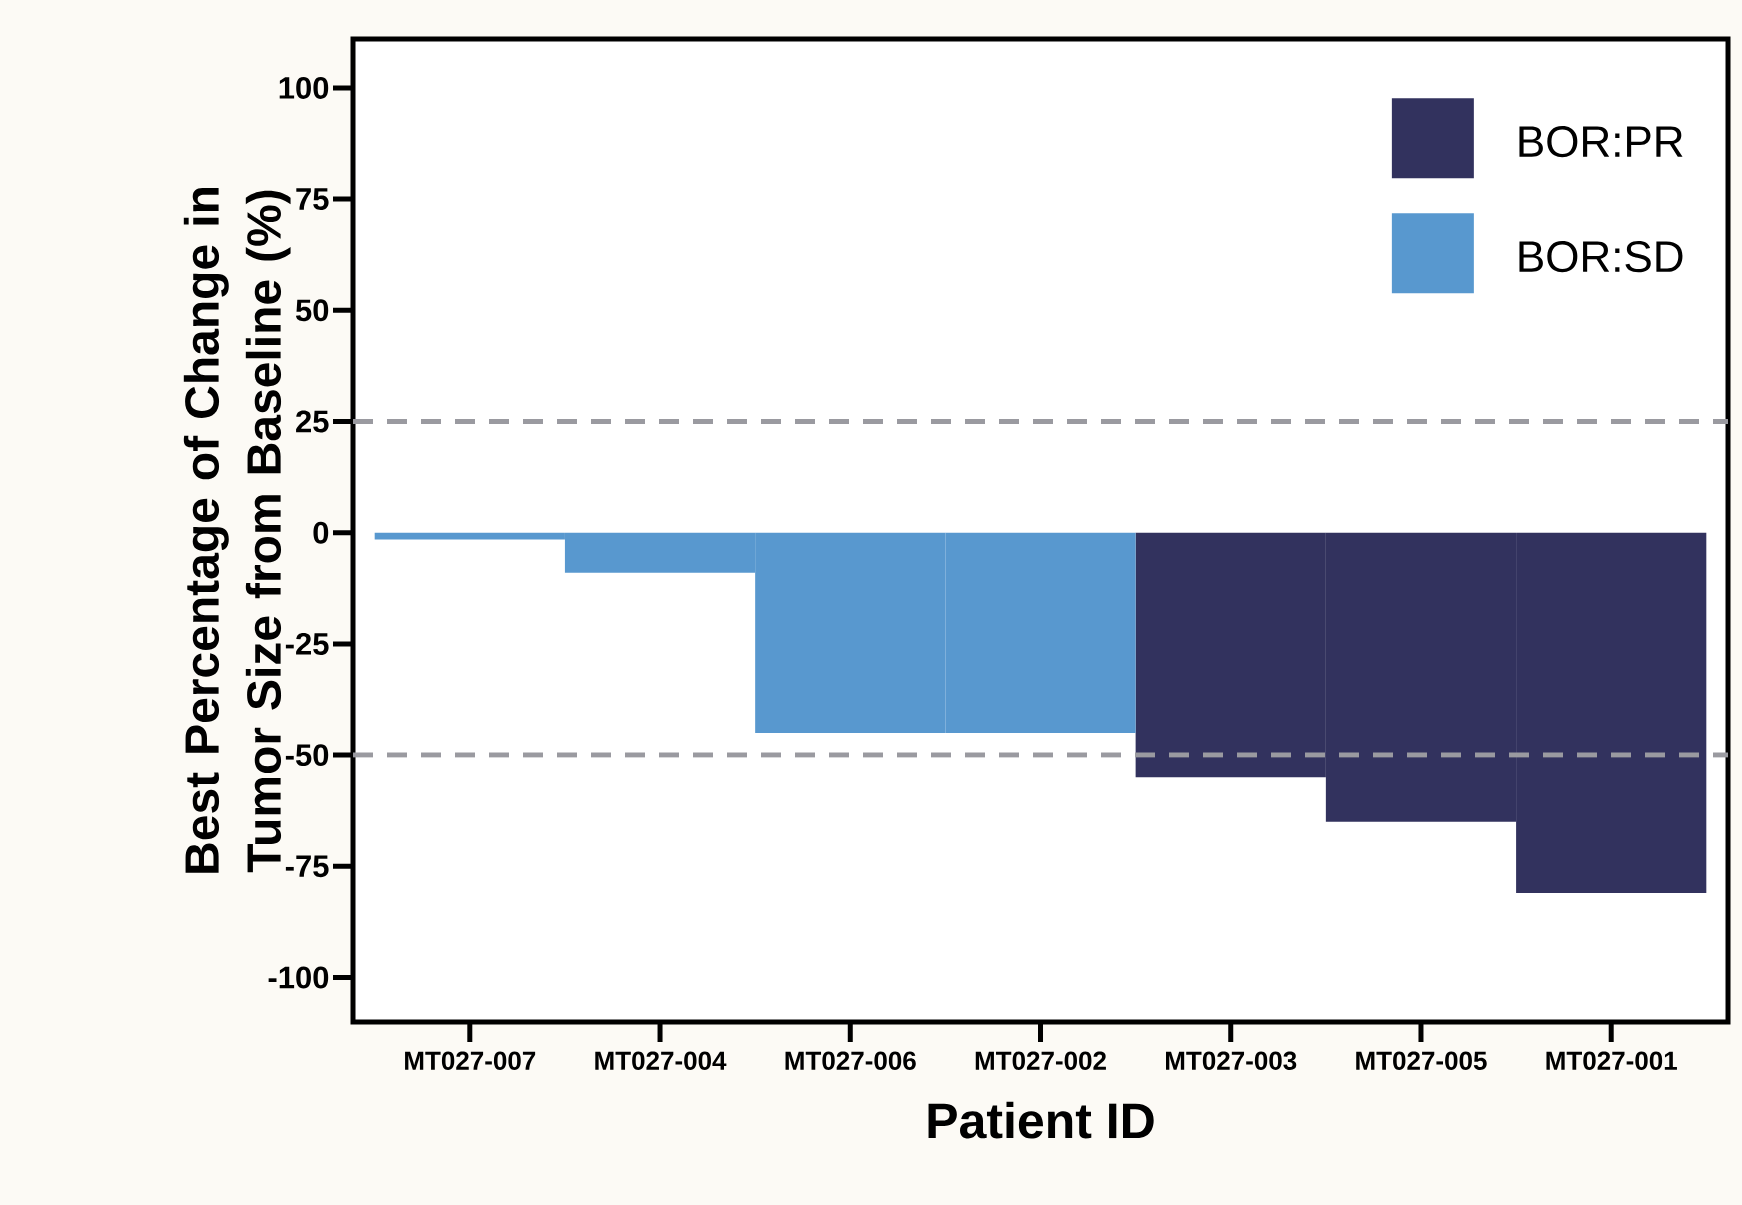 The width and height of the screenshot is (1742, 1205). I want to click on x-tick-label: MT027-005, so click(1421, 1060).